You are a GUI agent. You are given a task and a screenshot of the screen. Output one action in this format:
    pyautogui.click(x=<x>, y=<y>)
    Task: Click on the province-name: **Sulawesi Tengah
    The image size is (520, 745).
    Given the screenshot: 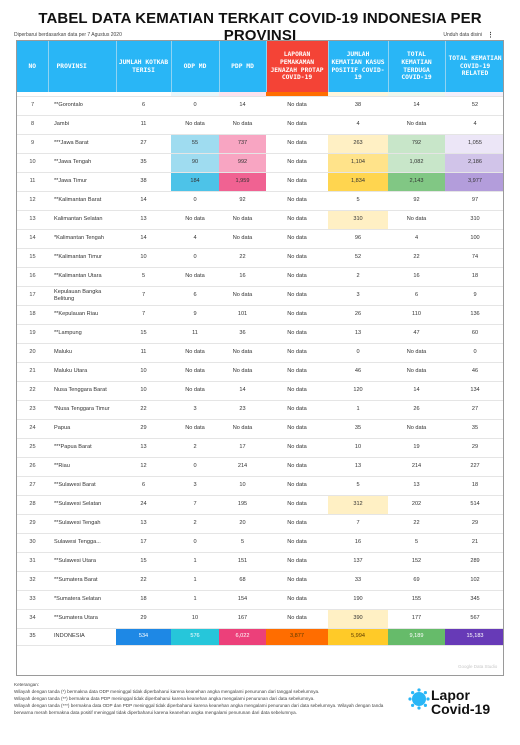 What is the action you would take?
    pyautogui.click(x=82, y=524)
    